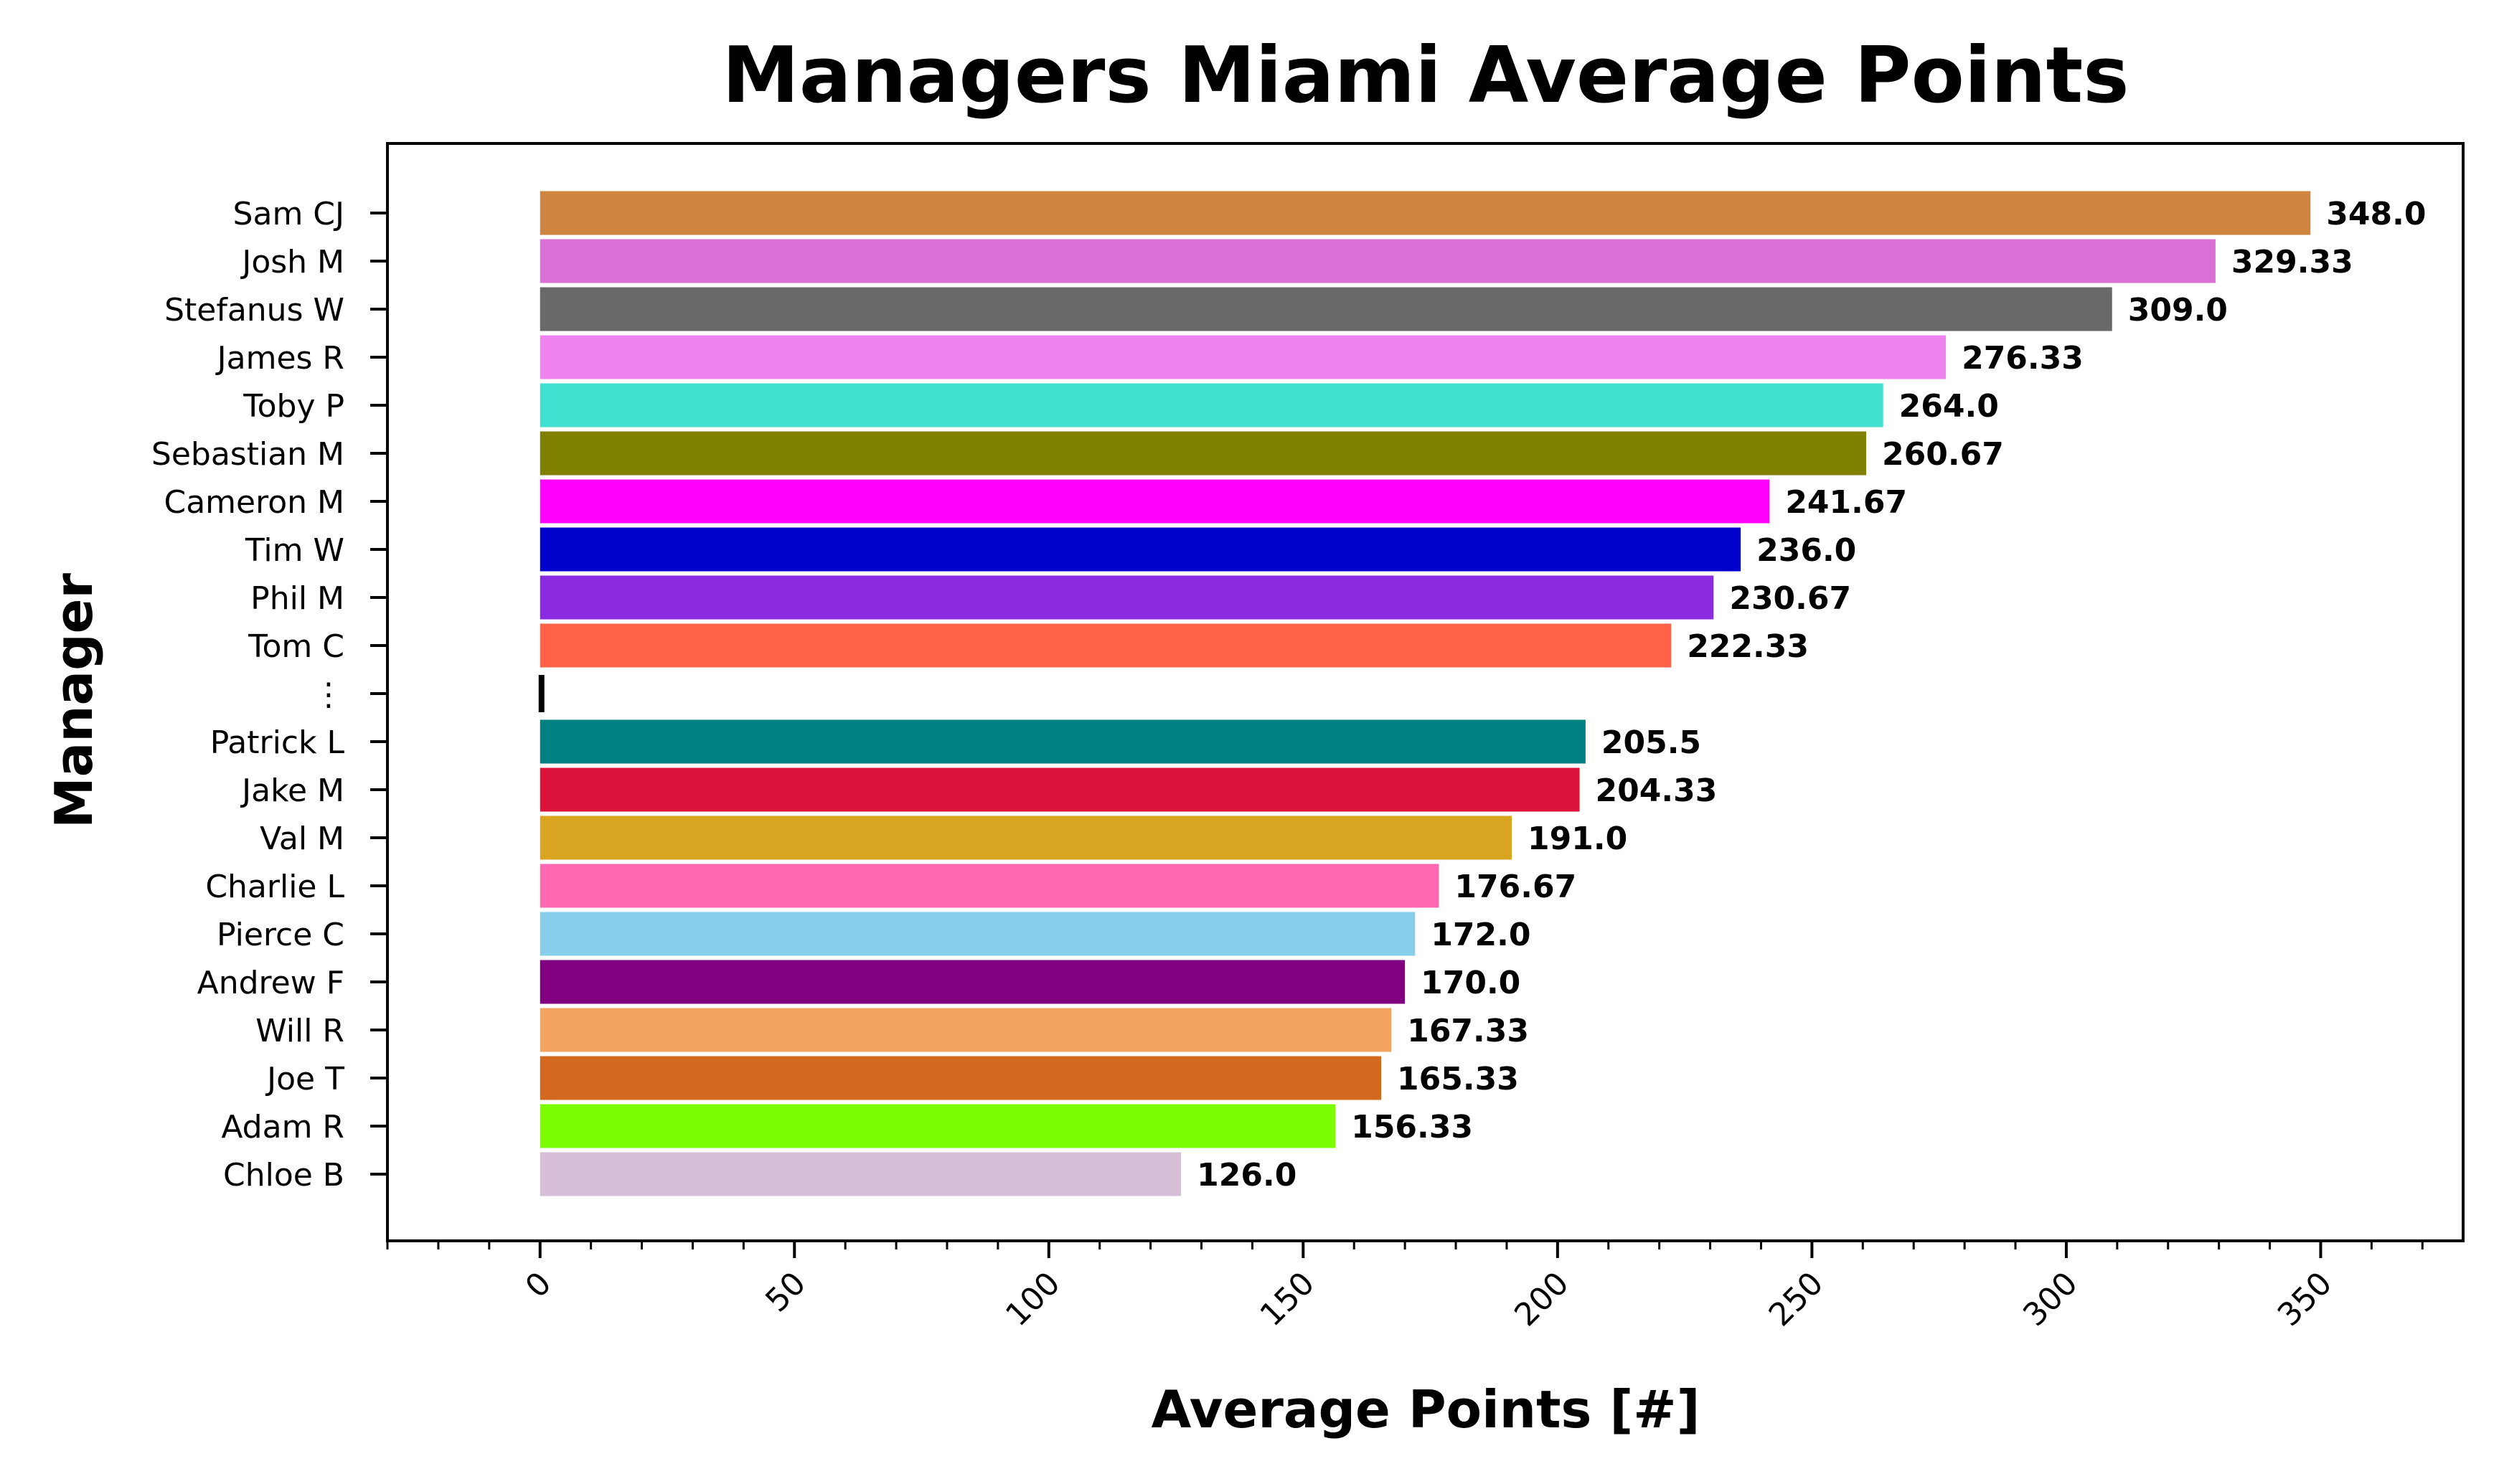  What do you see at coordinates (279, 358) in the screenshot?
I see `y-tick-label: James R` at bounding box center [279, 358].